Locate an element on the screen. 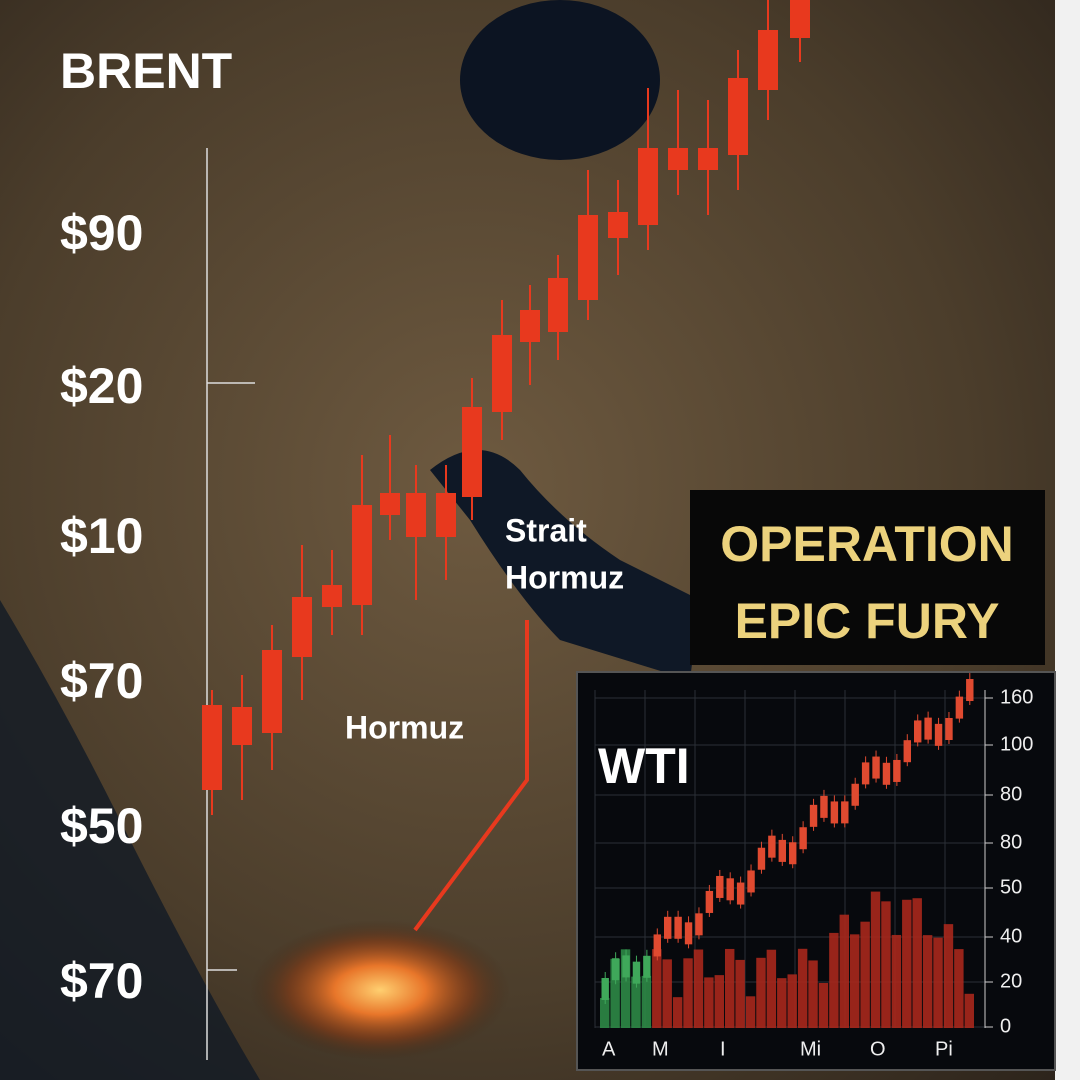 Image resolution: width=1080 pixels, height=1080 pixels. gulf is located at coordinates (565, 565).